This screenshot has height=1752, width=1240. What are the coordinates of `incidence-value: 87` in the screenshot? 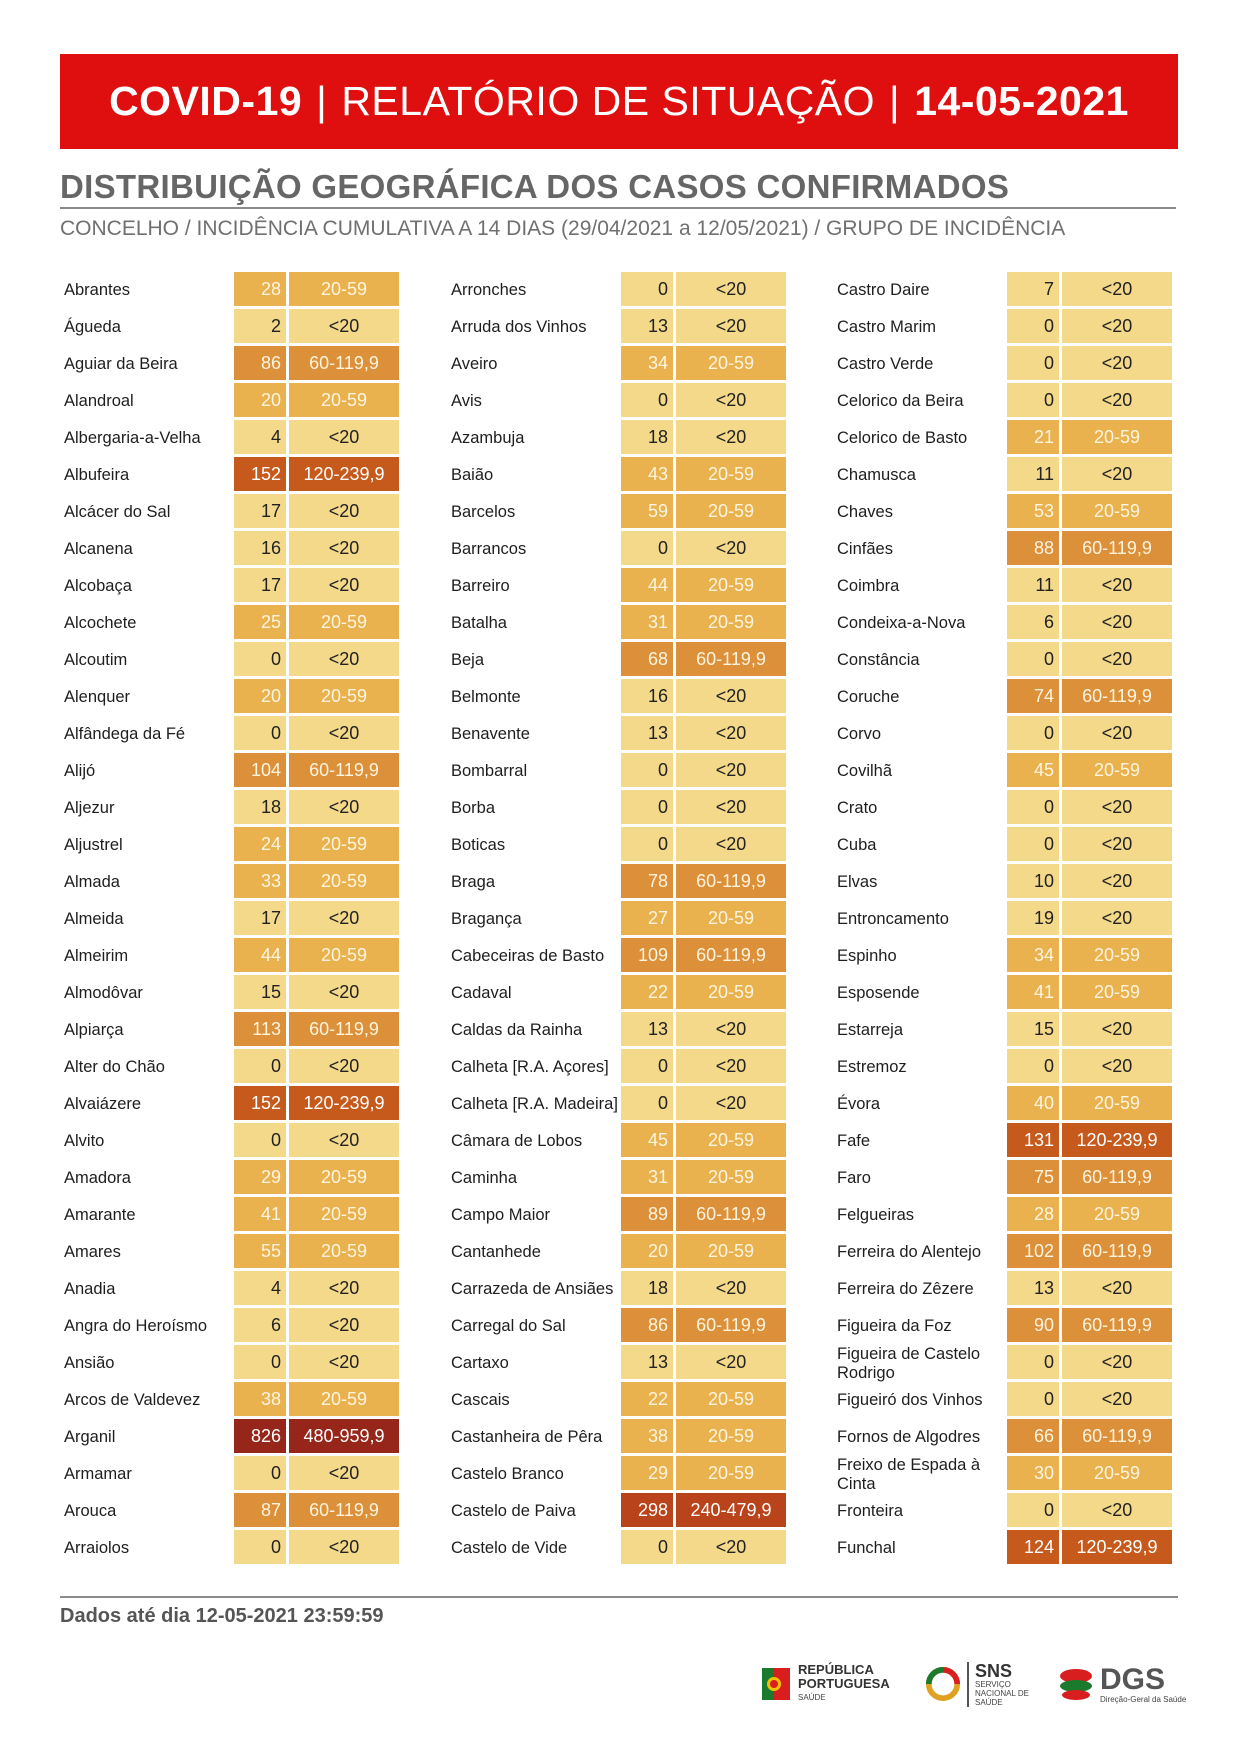 It's located at (260, 1511).